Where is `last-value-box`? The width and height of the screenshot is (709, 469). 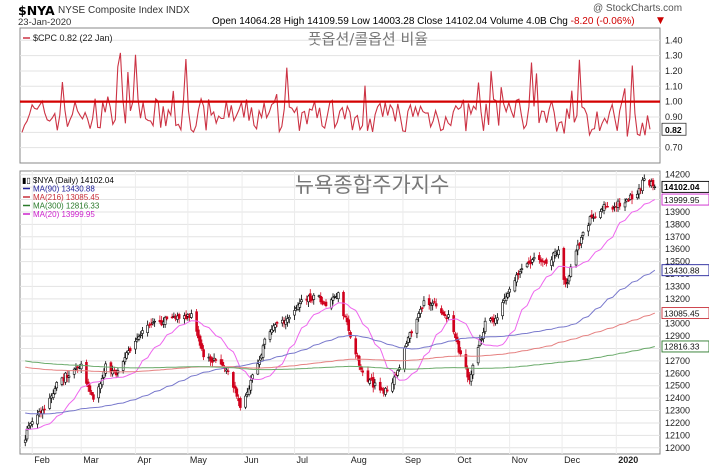 last-value-box is located at coordinates (685, 346).